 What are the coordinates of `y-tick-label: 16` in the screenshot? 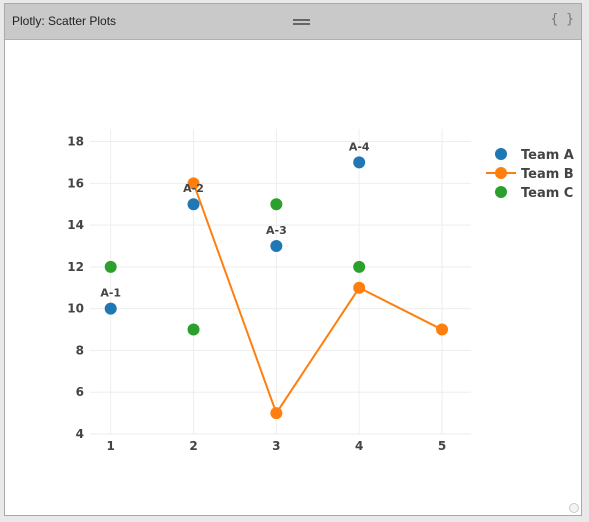 It's located at (75, 183).